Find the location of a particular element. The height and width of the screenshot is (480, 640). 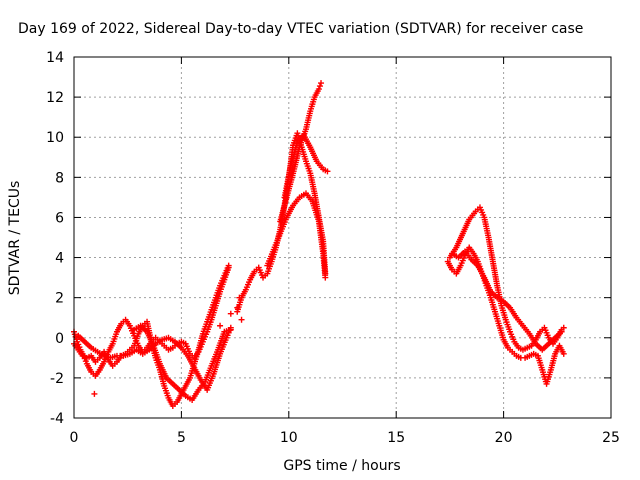

y-tick-label: 14 is located at coordinates (55, 58).